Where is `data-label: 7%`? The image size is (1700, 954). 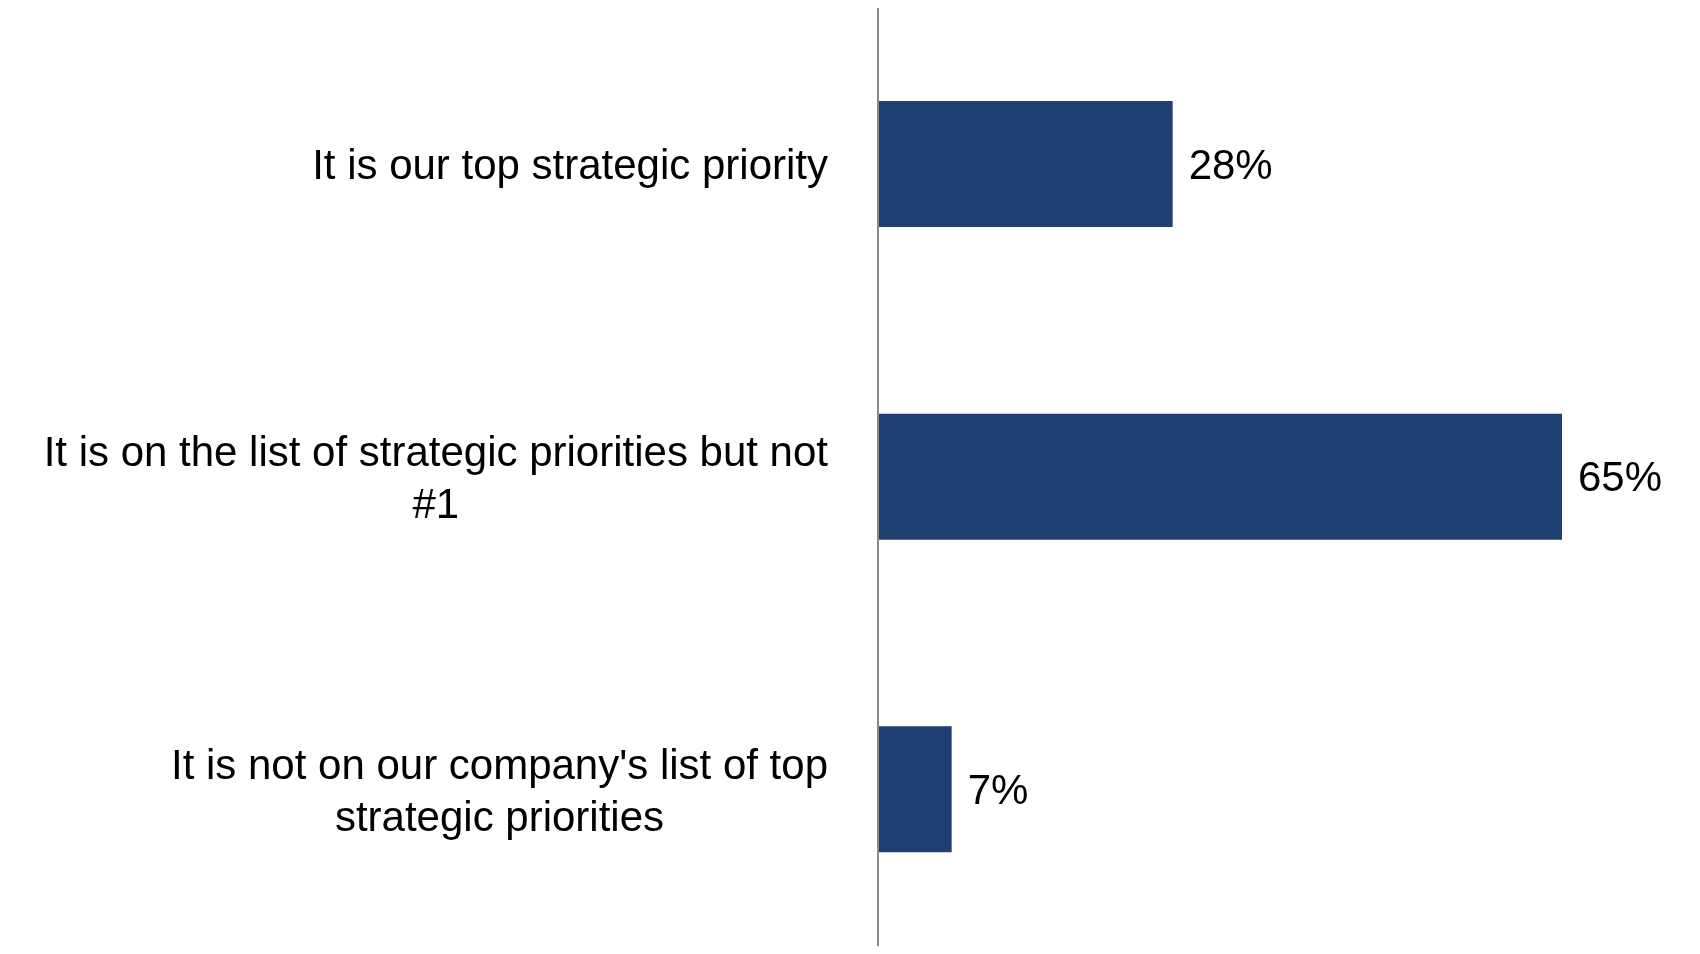 data-label: 7% is located at coordinates (998, 789).